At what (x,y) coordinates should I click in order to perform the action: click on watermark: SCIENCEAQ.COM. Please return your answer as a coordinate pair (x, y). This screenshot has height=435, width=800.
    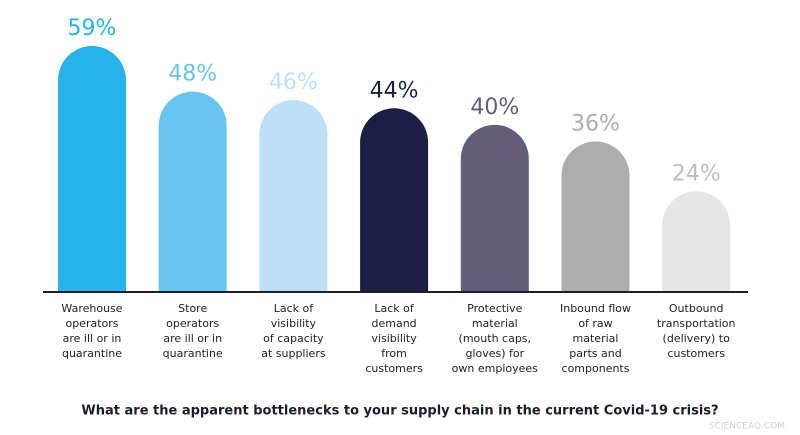
    Looking at the image, I should click on (747, 427).